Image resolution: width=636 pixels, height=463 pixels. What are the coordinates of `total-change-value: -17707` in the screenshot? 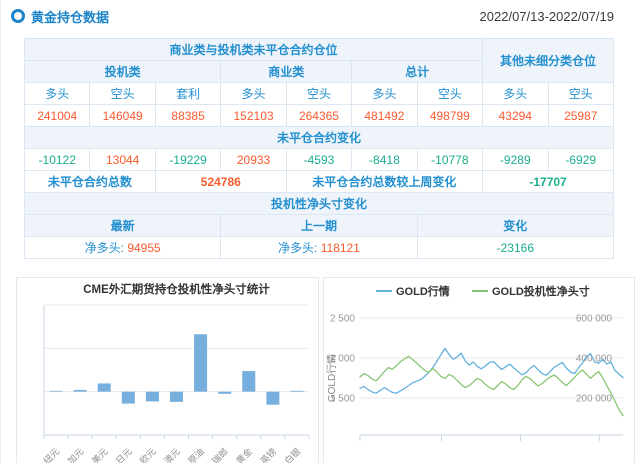 It's located at (548, 181).